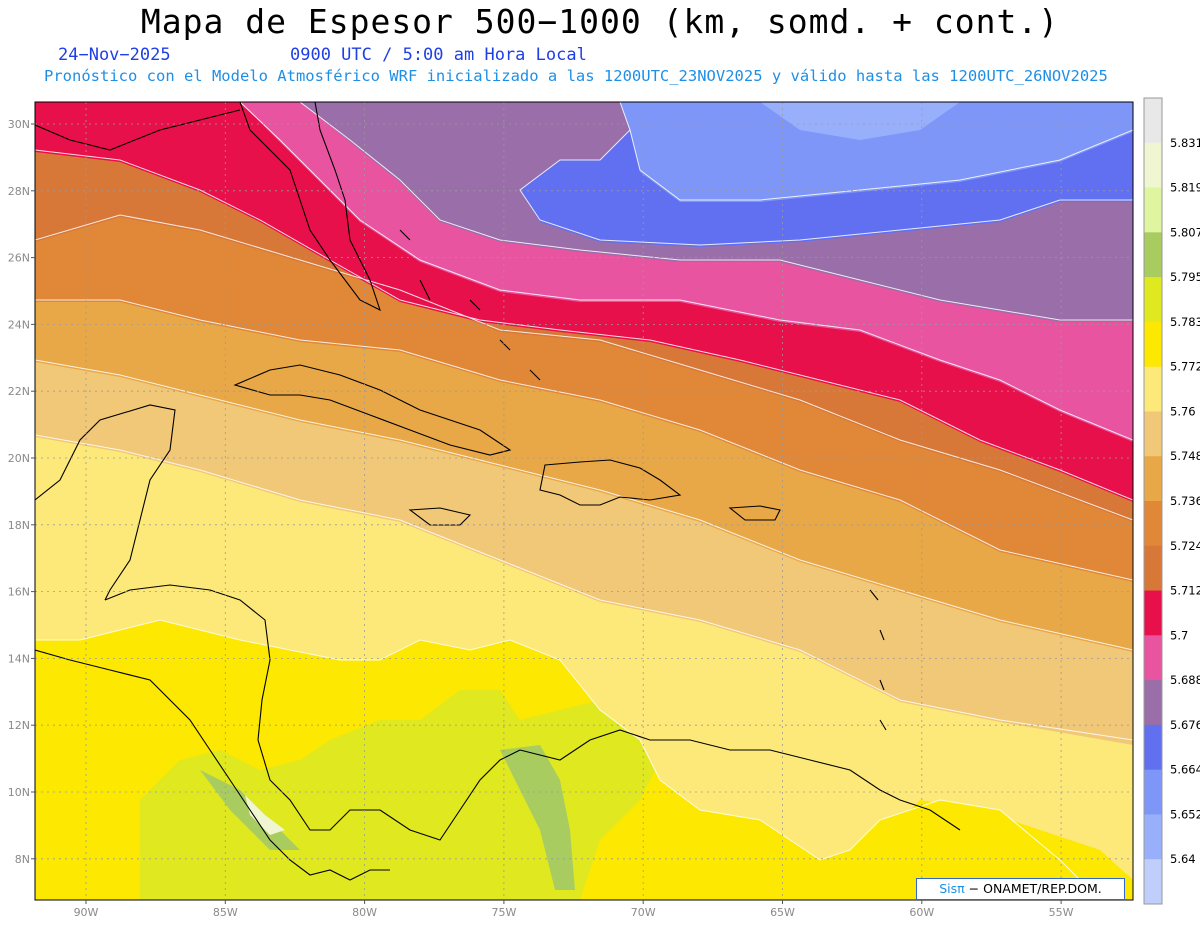 Image resolution: width=1200 pixels, height=927 pixels. I want to click on lon-label: 80W, so click(364, 912).